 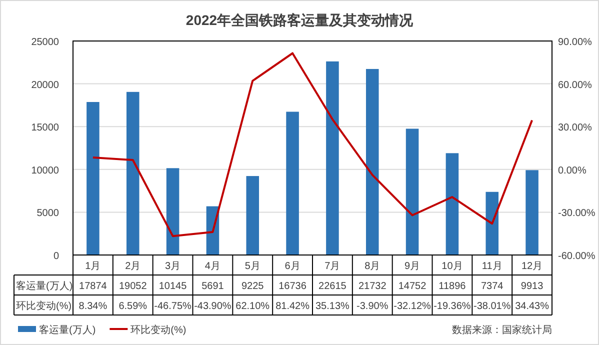 What do you see at coordinates (45, 42) in the screenshot?
I see `y-tick-label: 25000` at bounding box center [45, 42].